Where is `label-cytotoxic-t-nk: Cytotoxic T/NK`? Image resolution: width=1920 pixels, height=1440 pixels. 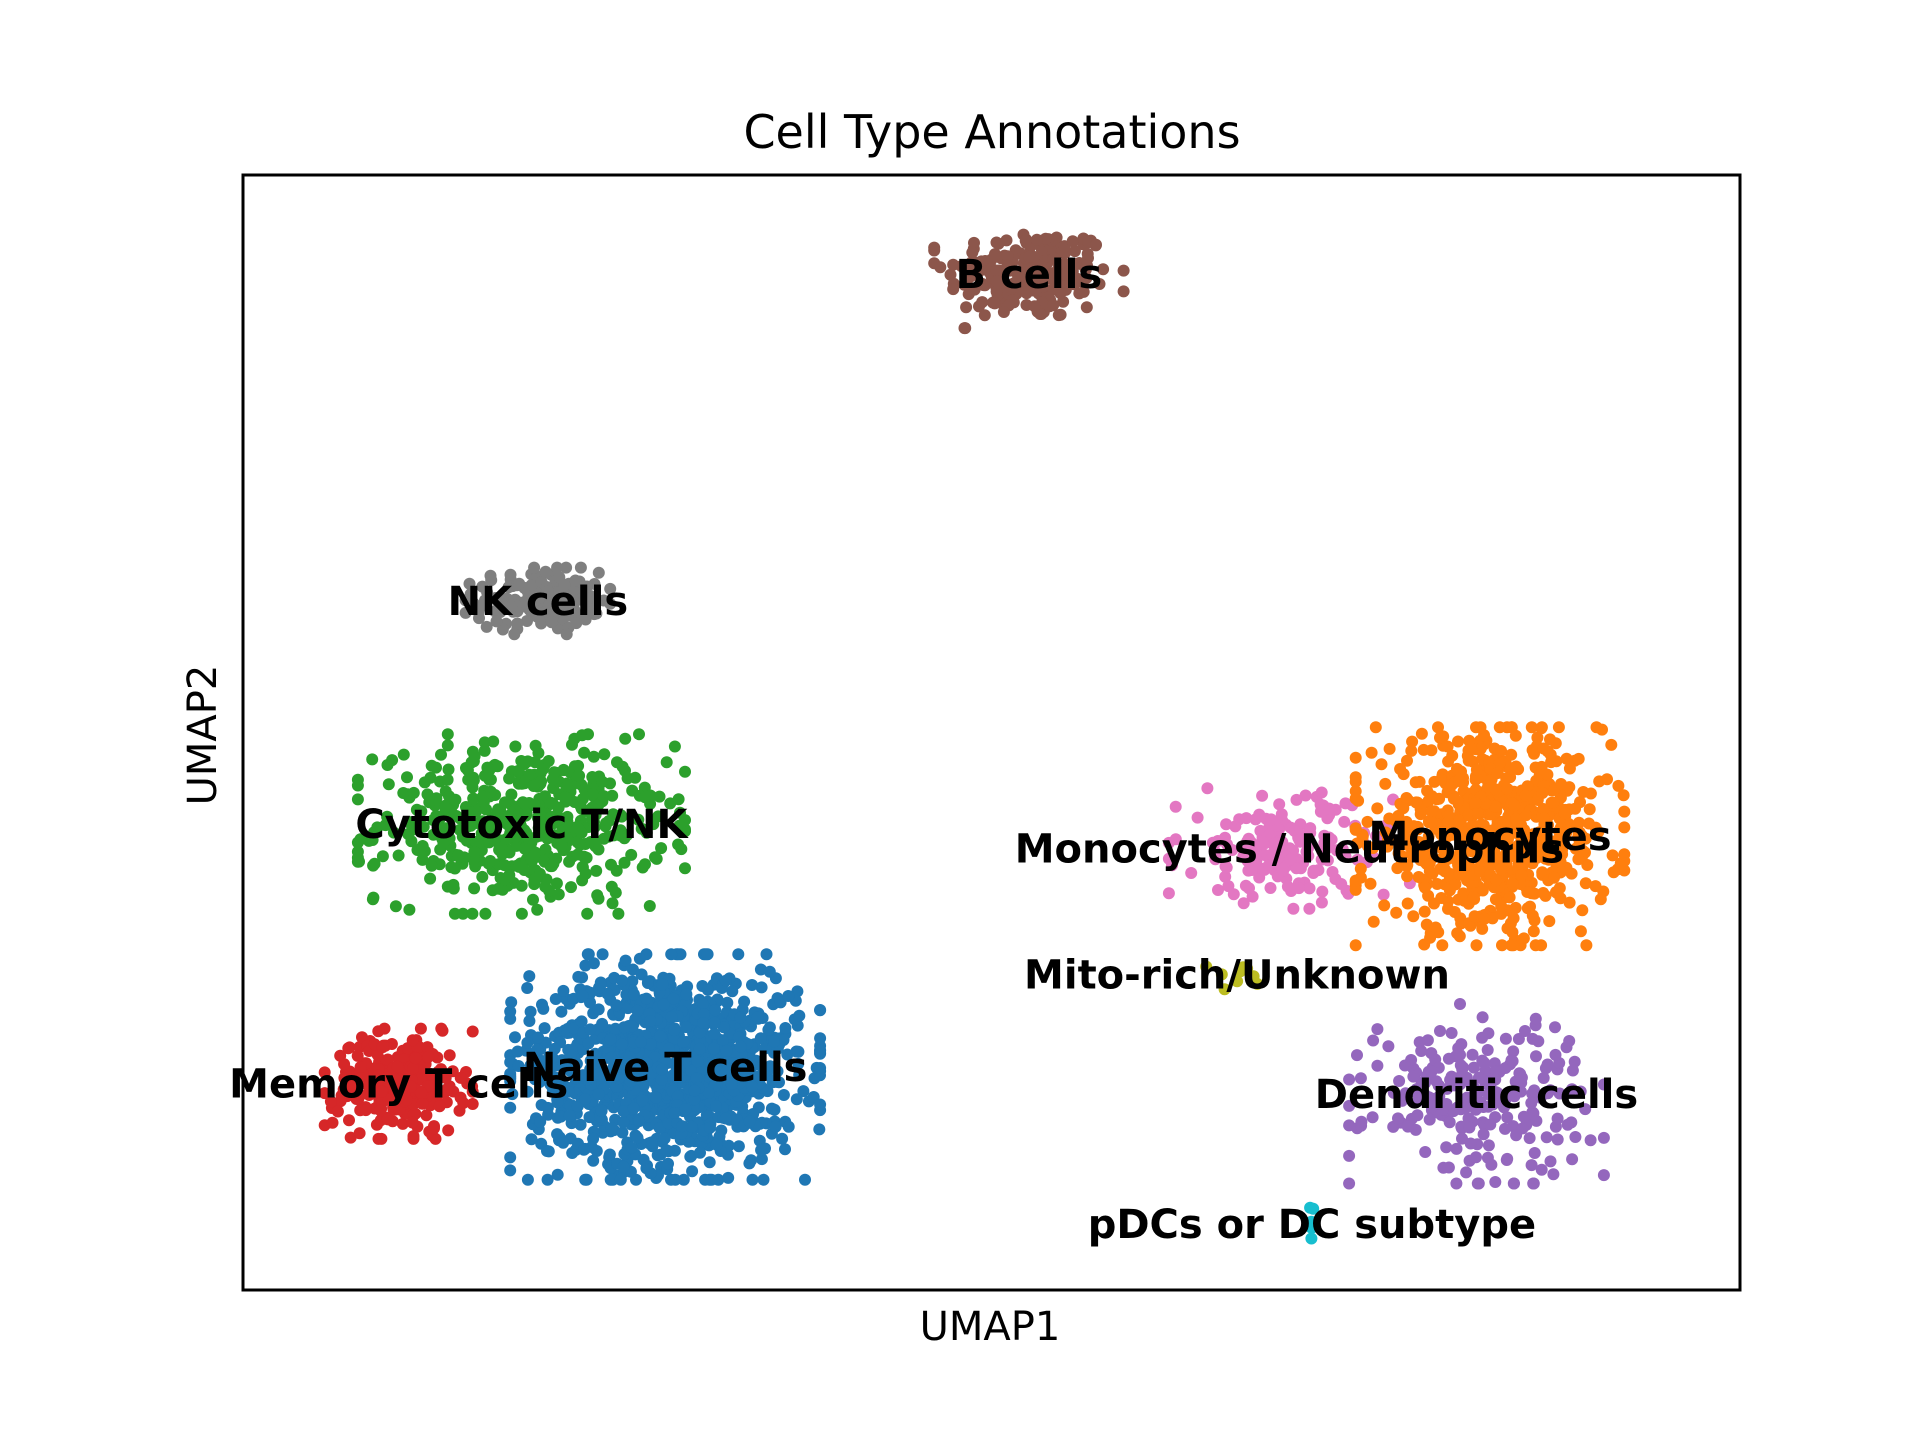 label-cytotoxic-t-nk: Cytotoxic T/NK is located at coordinates (522, 825).